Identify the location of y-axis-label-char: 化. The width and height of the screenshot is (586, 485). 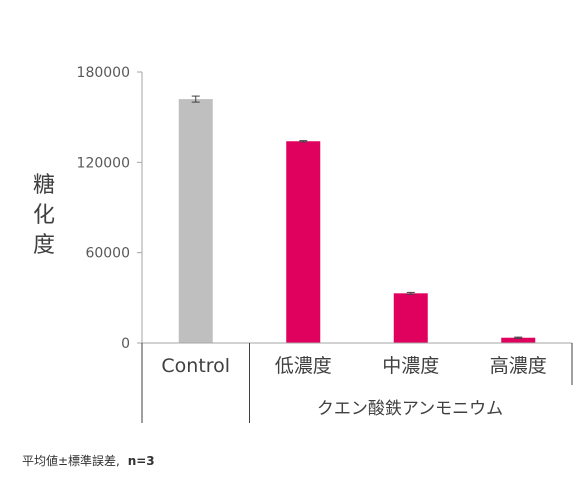
(44, 215).